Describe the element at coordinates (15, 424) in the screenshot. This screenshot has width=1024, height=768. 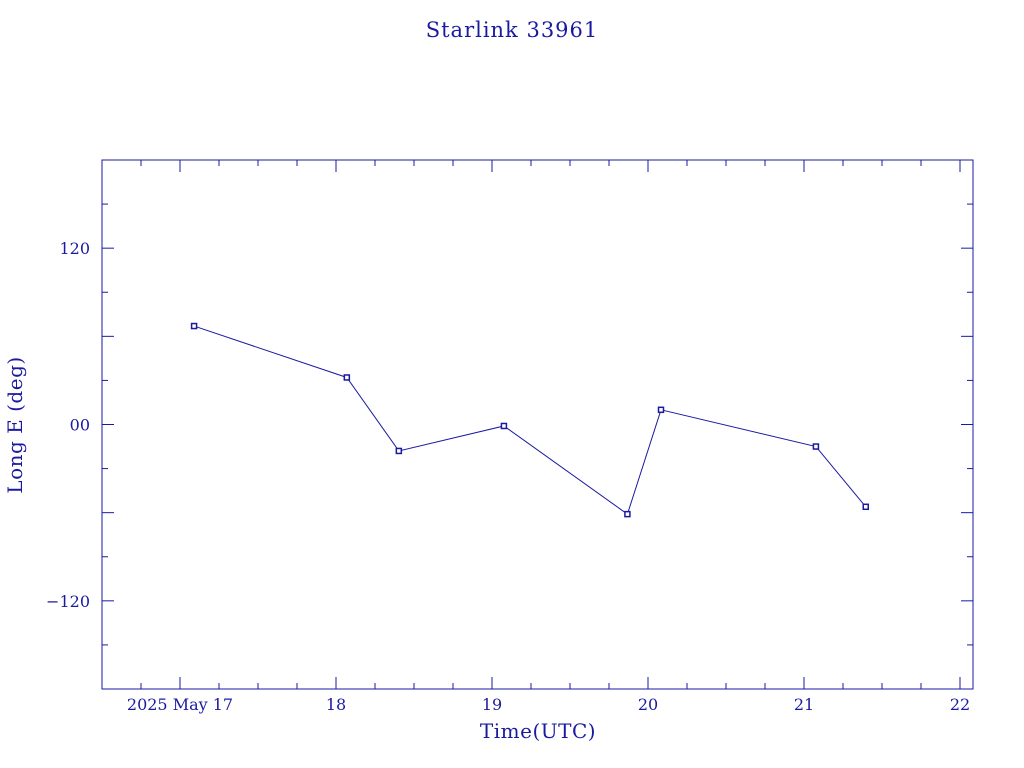
I see `y-axis-label: Long E (deg)` at that location.